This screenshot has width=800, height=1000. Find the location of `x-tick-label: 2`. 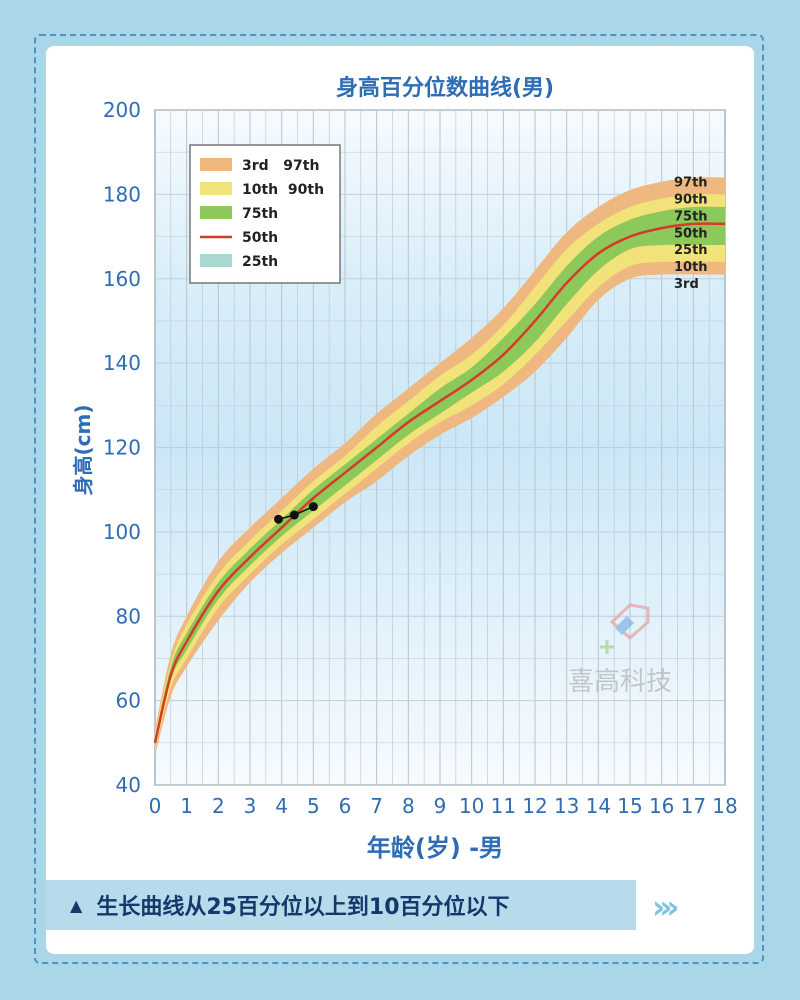

x-tick-label: 2 is located at coordinates (218, 806).